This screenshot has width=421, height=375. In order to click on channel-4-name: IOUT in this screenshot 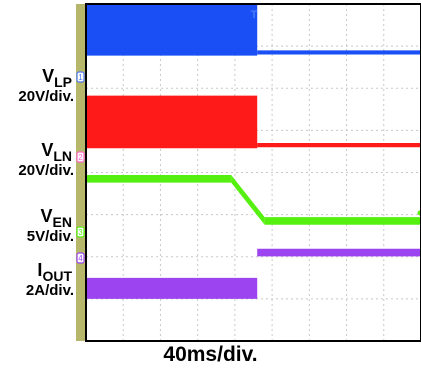, I will do `click(54, 272)`.